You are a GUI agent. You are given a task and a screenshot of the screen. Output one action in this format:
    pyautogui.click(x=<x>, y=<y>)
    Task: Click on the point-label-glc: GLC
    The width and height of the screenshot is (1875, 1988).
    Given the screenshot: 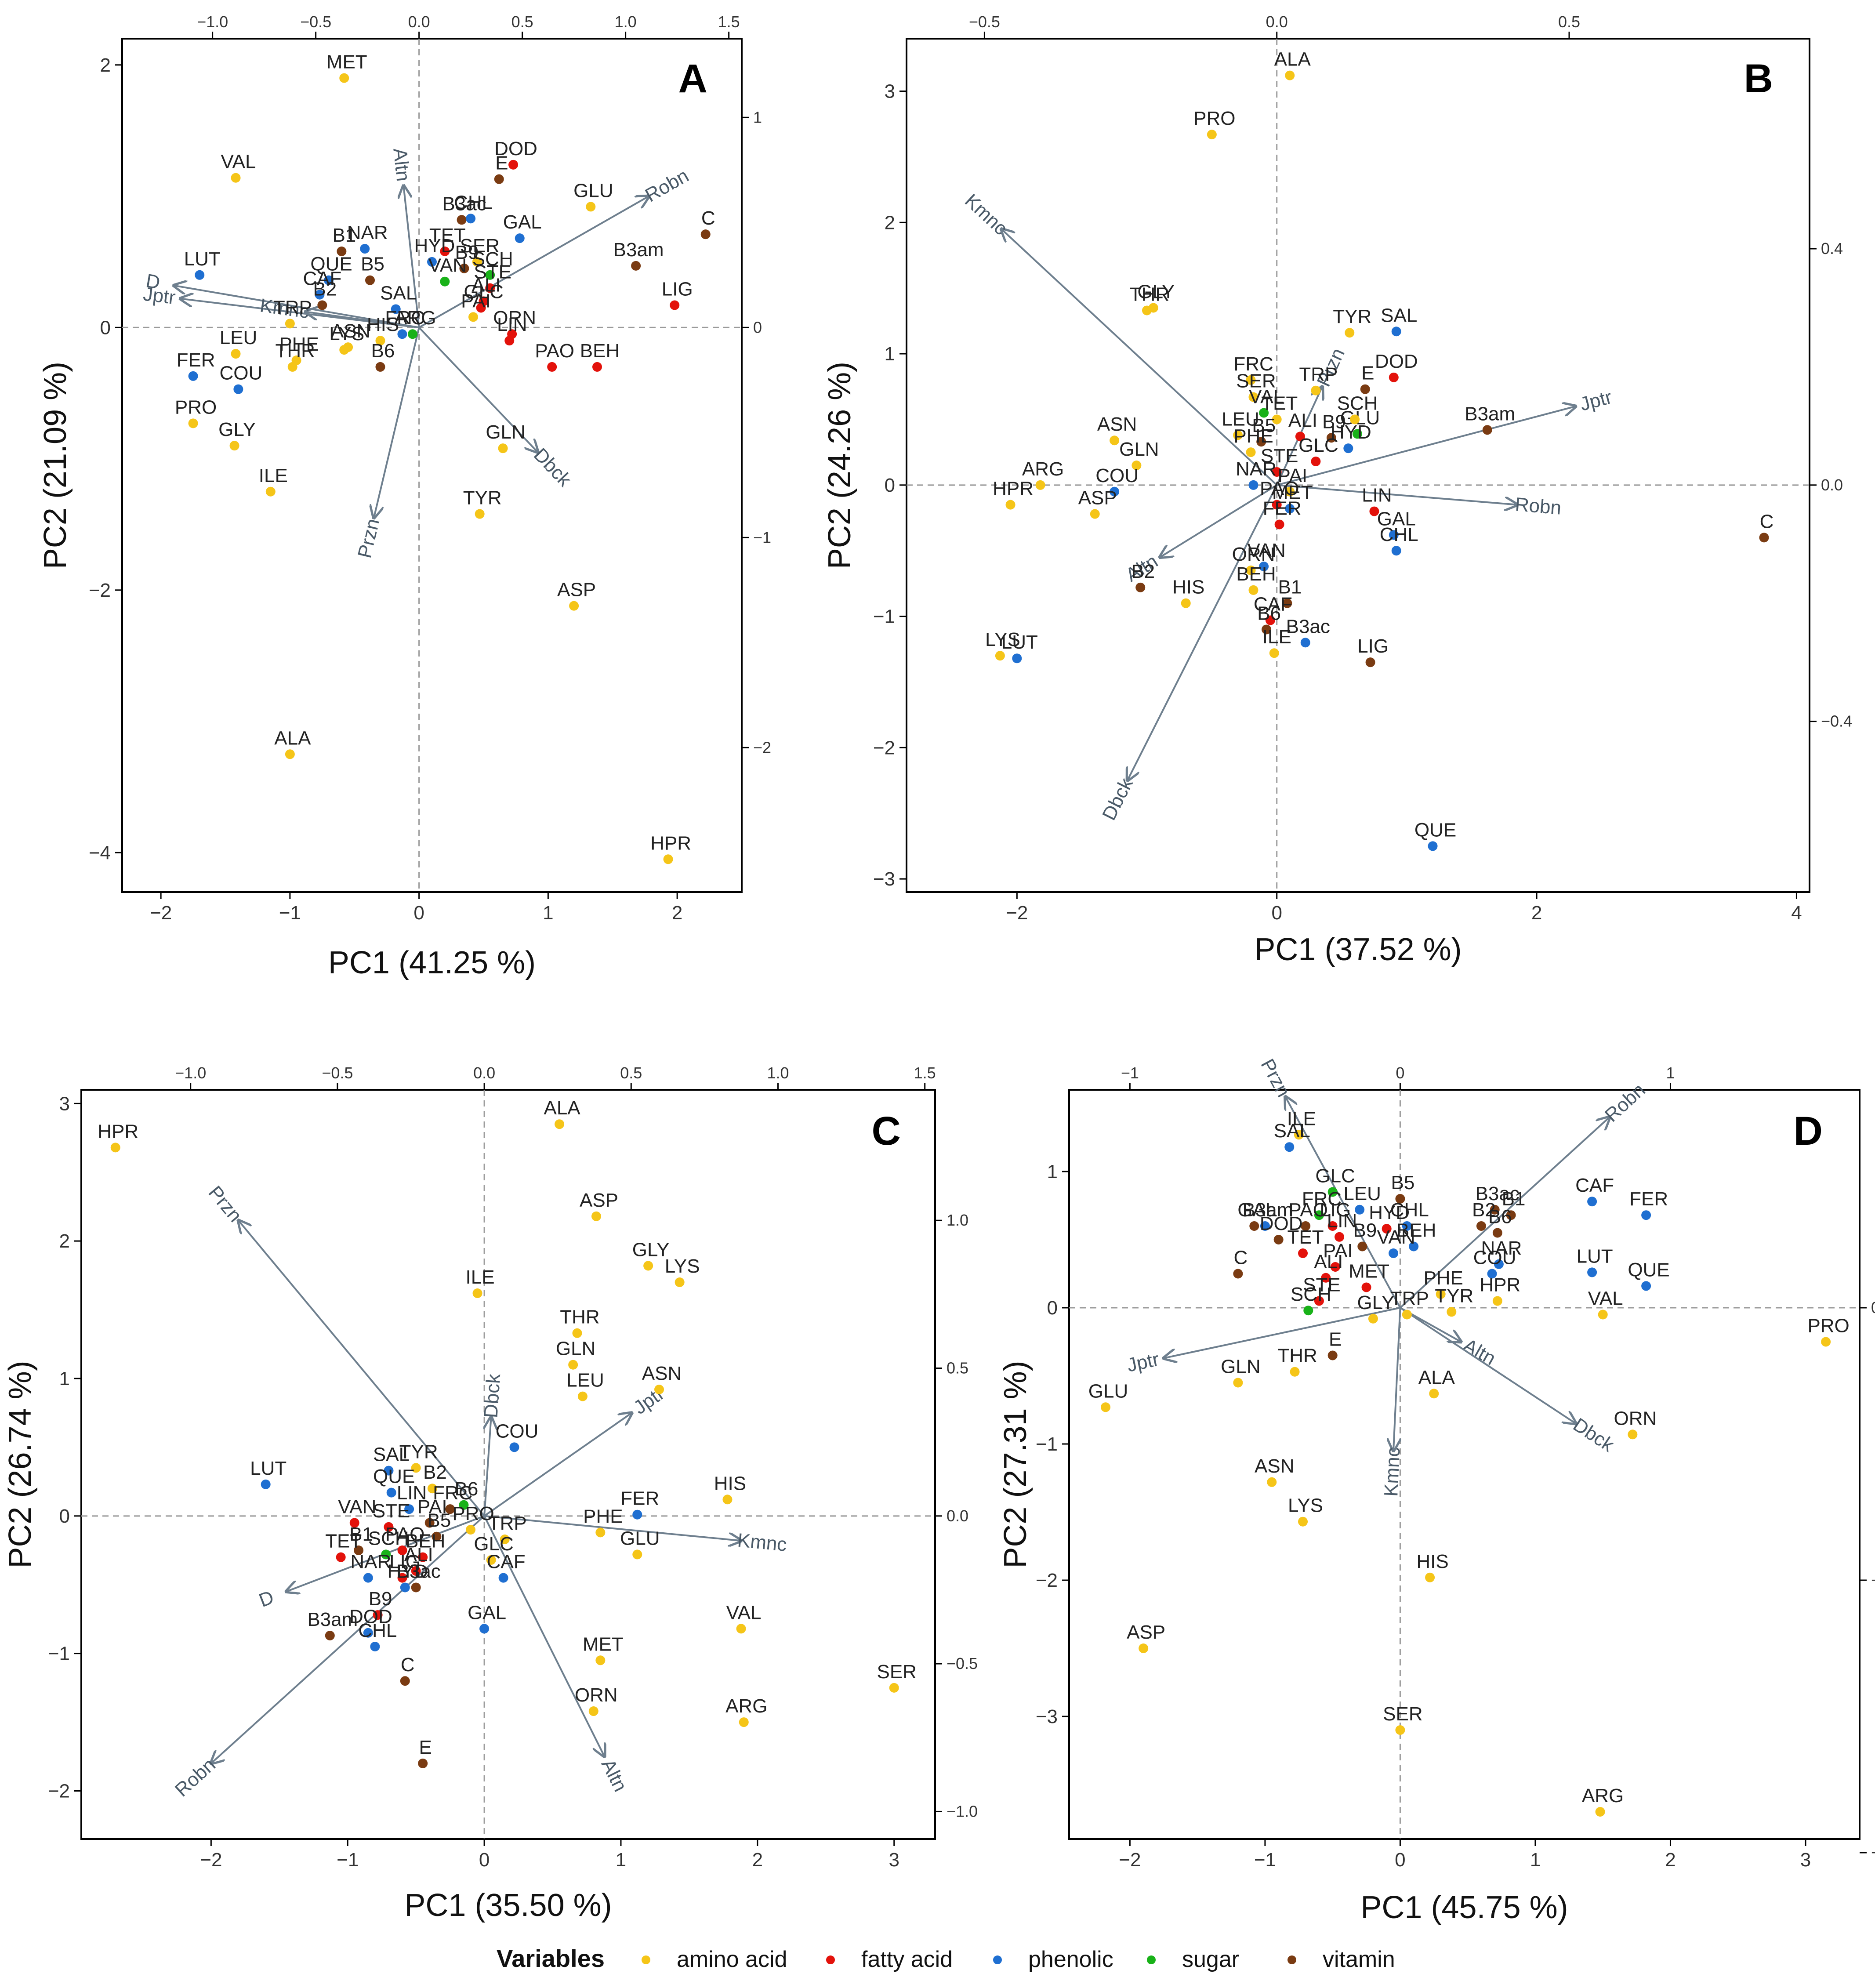 What is the action you would take?
    pyautogui.click(x=1318, y=446)
    